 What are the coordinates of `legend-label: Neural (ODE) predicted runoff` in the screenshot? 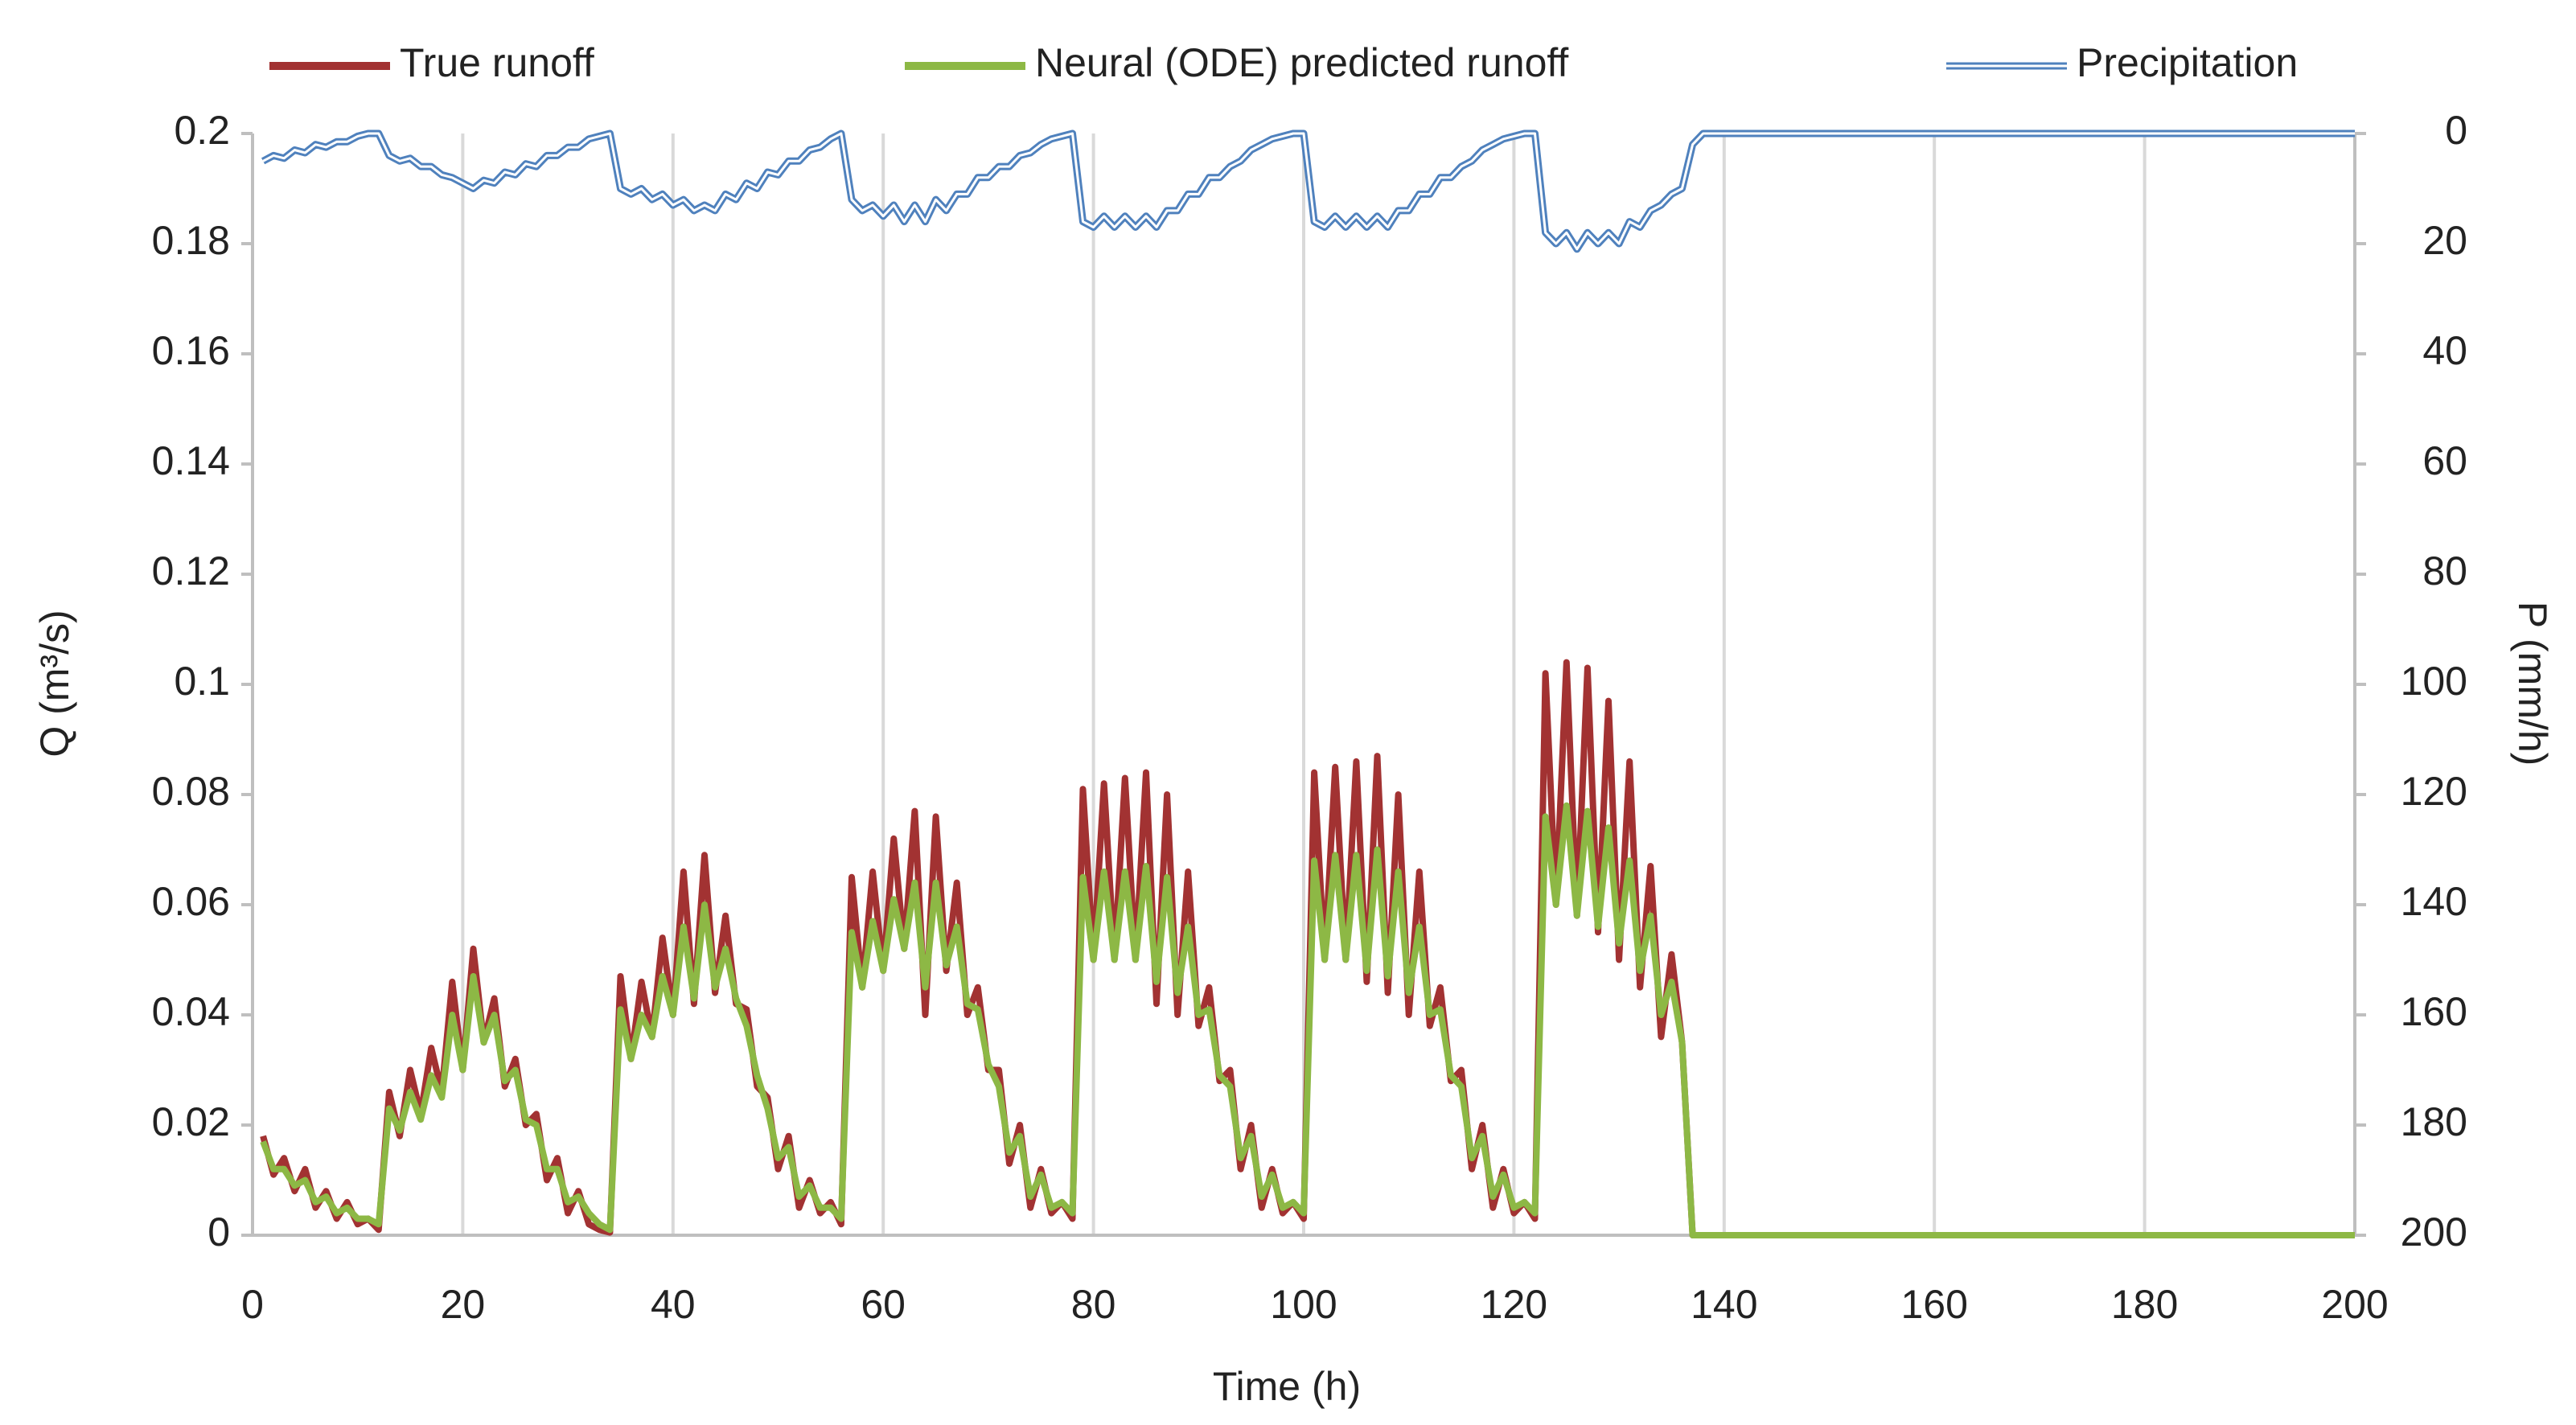 It's located at (1301, 62).